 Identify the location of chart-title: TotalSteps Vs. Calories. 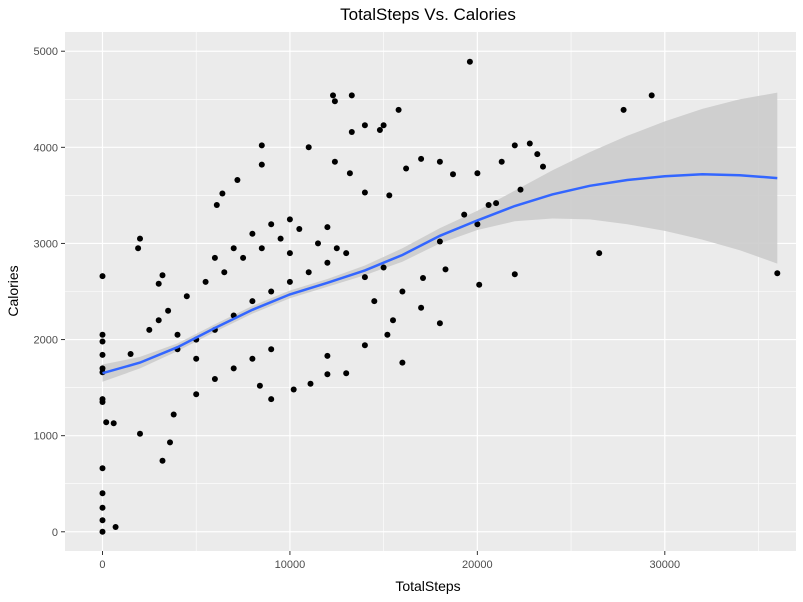
(428, 14).